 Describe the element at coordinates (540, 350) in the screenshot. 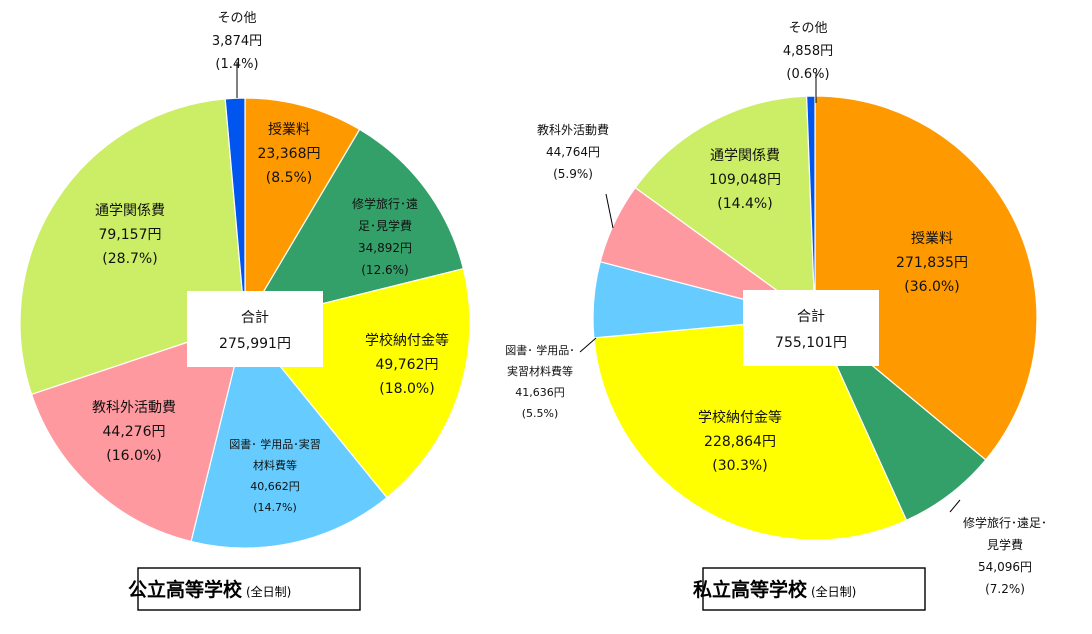

I see `slice-name: 図書･ 学用品･` at that location.